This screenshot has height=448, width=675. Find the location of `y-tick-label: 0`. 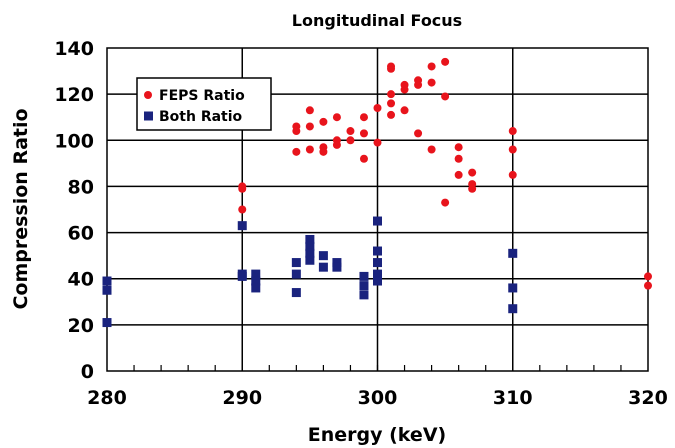

y-tick-label: 0 is located at coordinates (87, 372).